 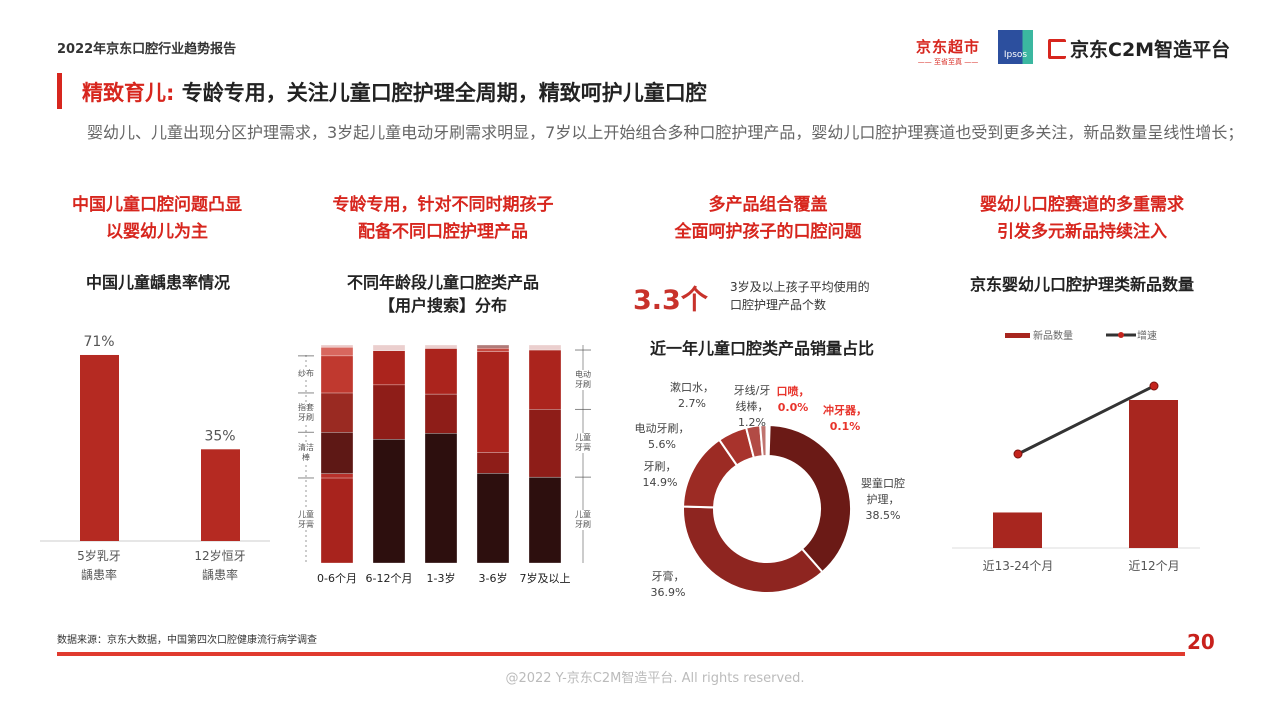 I want to click on column-heading-4: 婴幼儿口腔赛道的多重需求 引发多元新品持续注入, so click(x=1082, y=219).